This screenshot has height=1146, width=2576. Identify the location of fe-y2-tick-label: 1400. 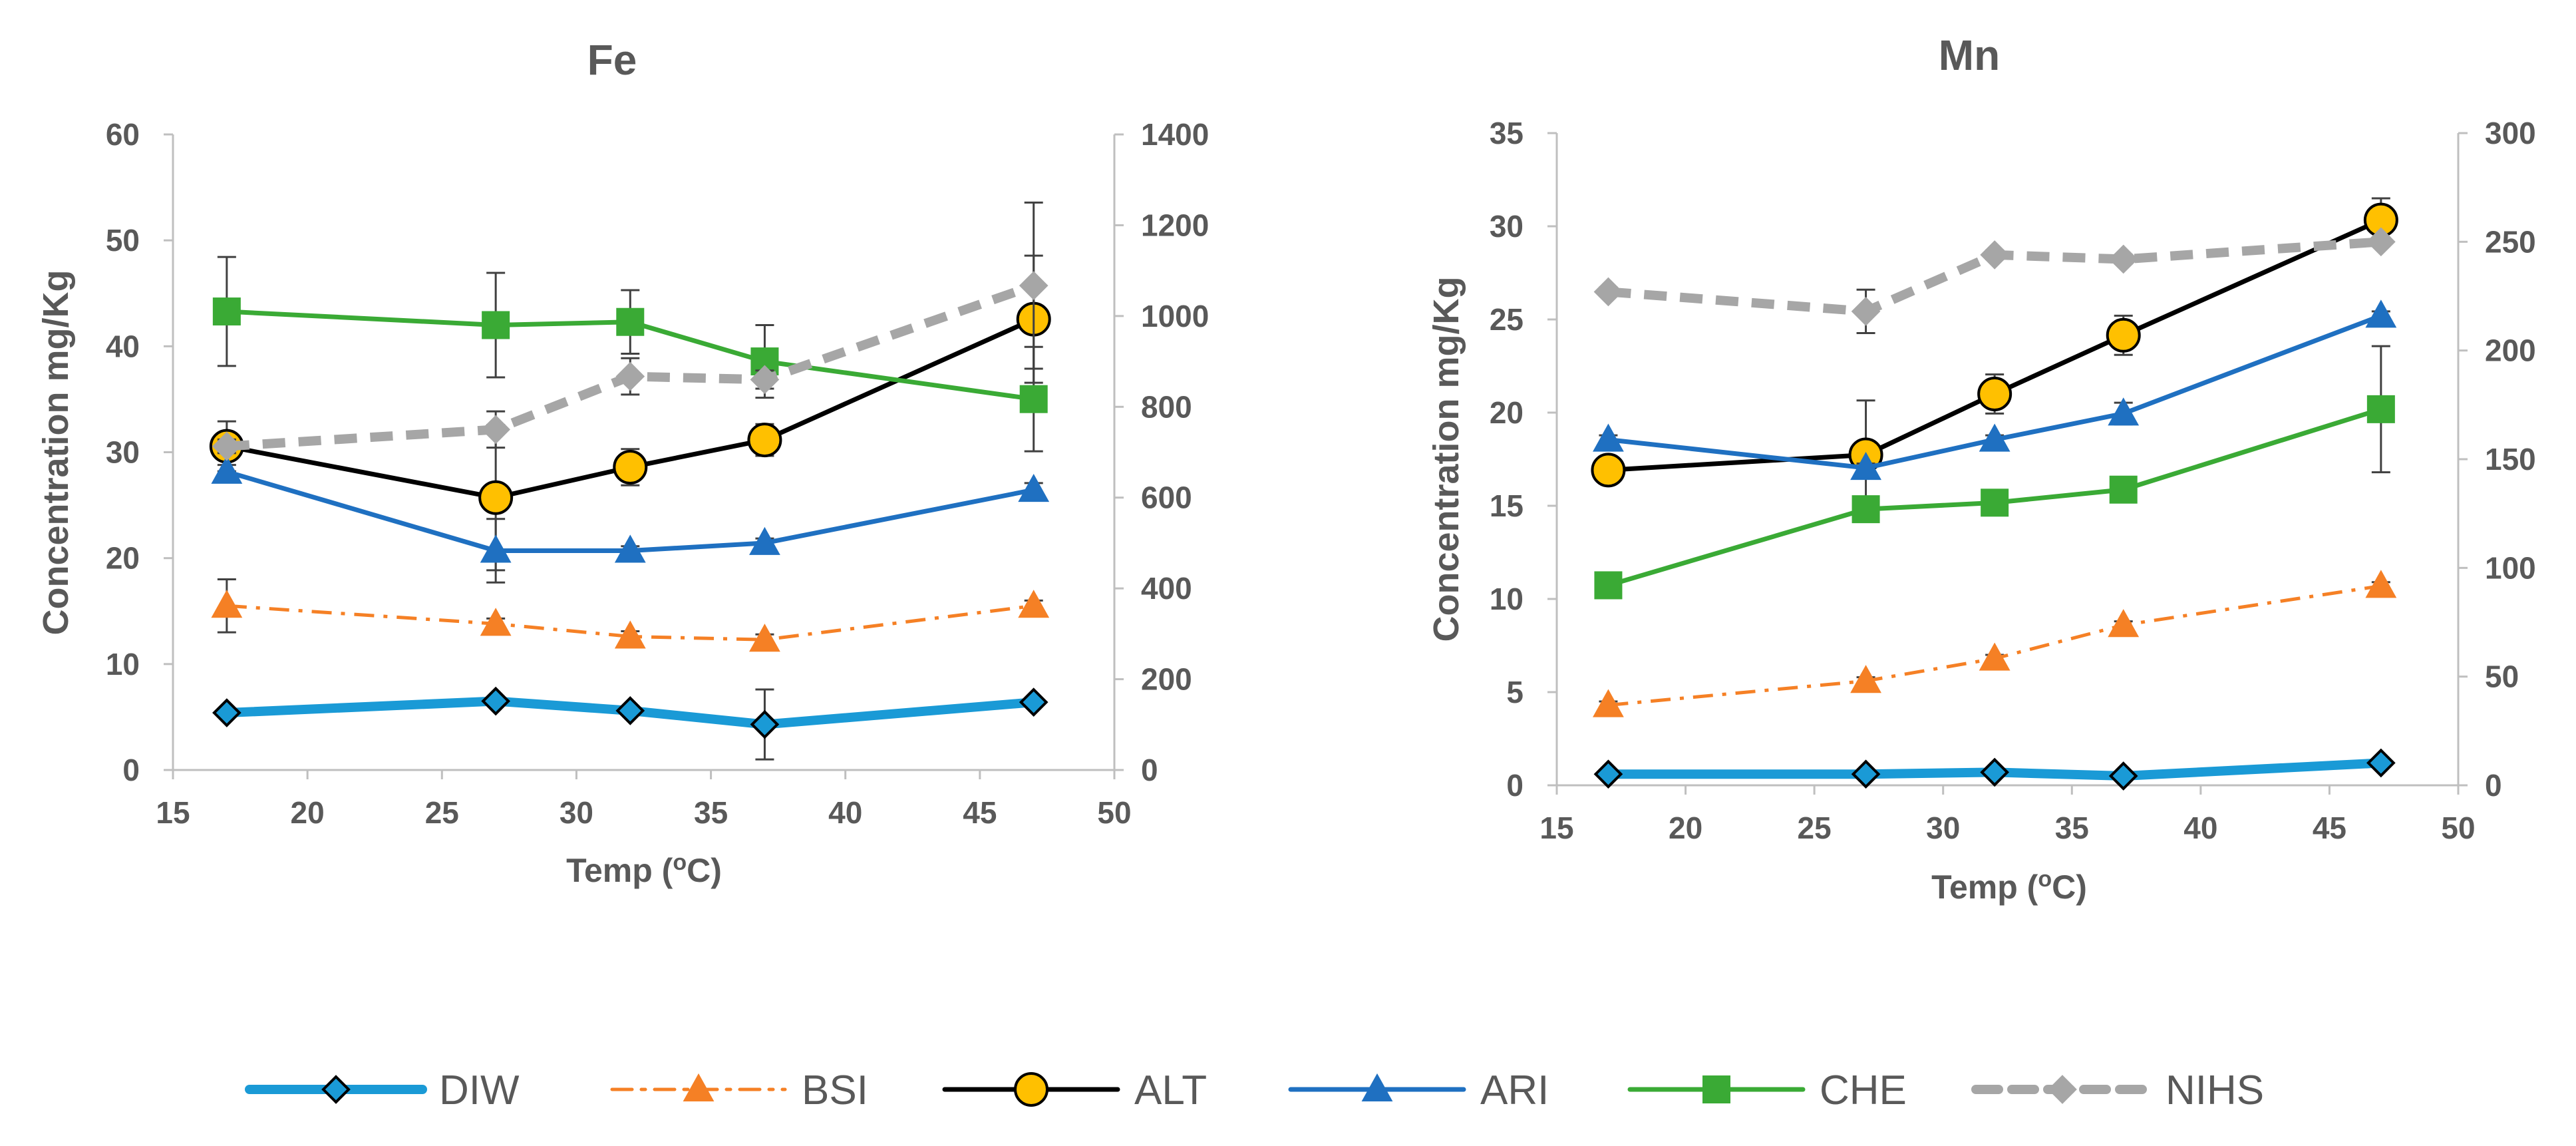
(1175, 134).